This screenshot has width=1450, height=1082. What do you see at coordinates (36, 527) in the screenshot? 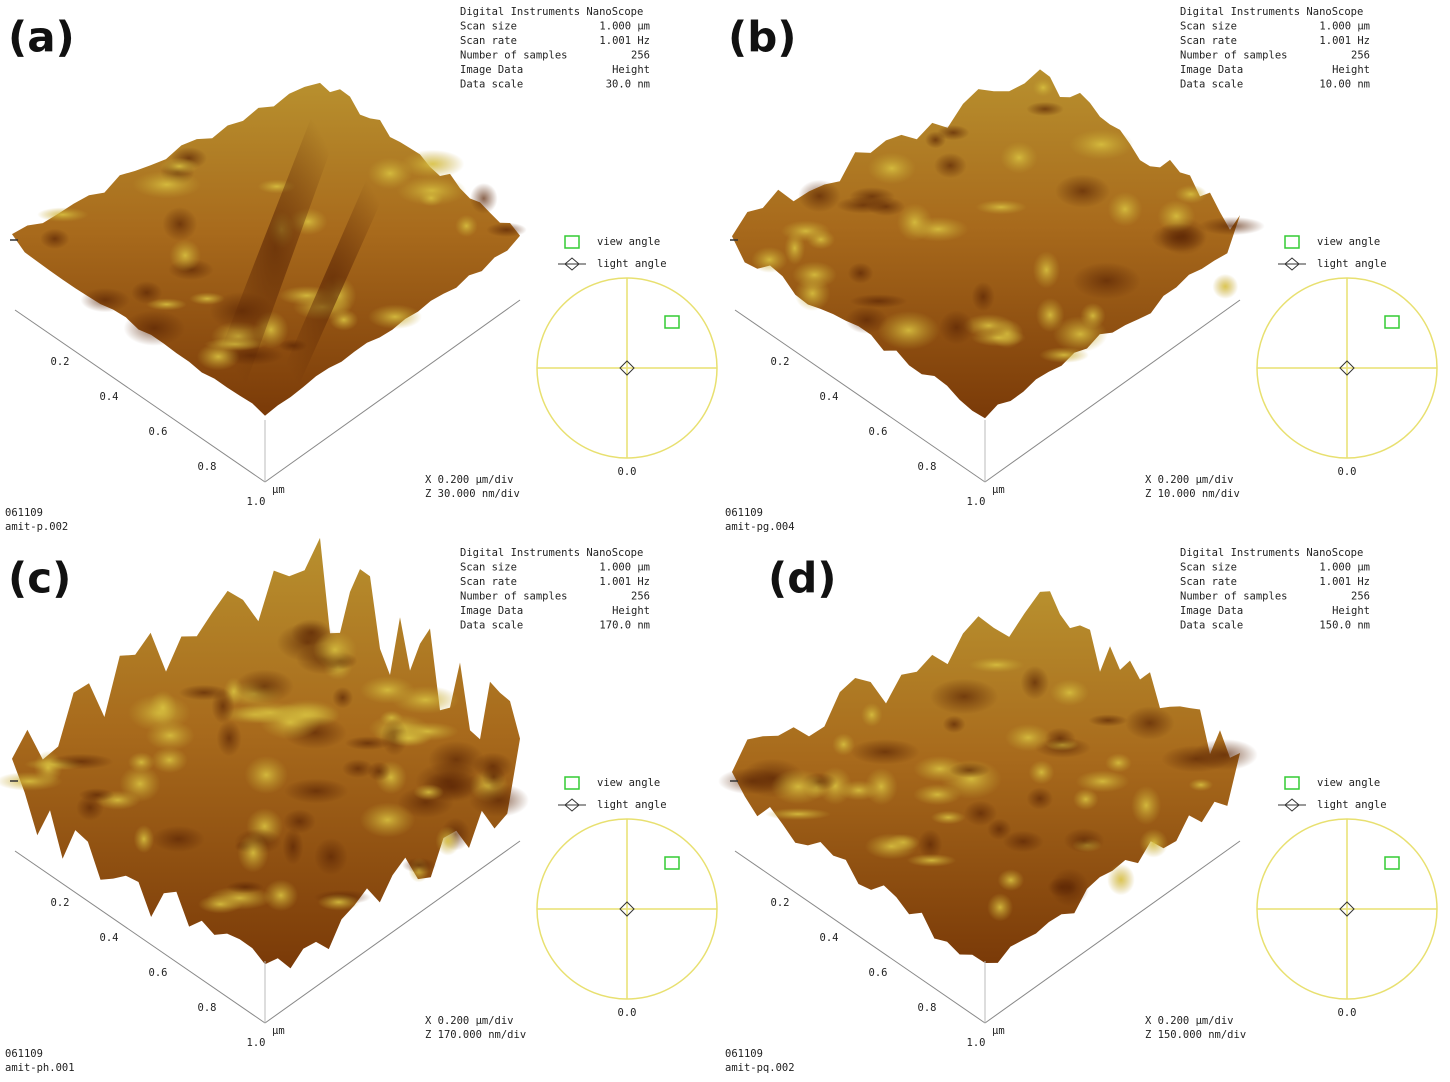
I see `footer-text: amit-p.002` at bounding box center [36, 527].